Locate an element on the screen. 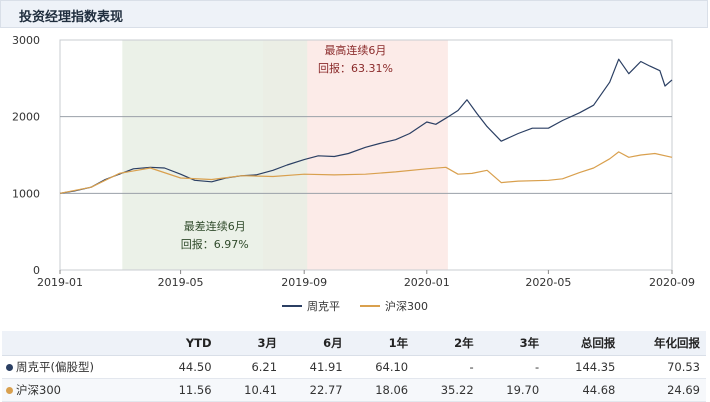  index-dot-icon is located at coordinates (9, 390).